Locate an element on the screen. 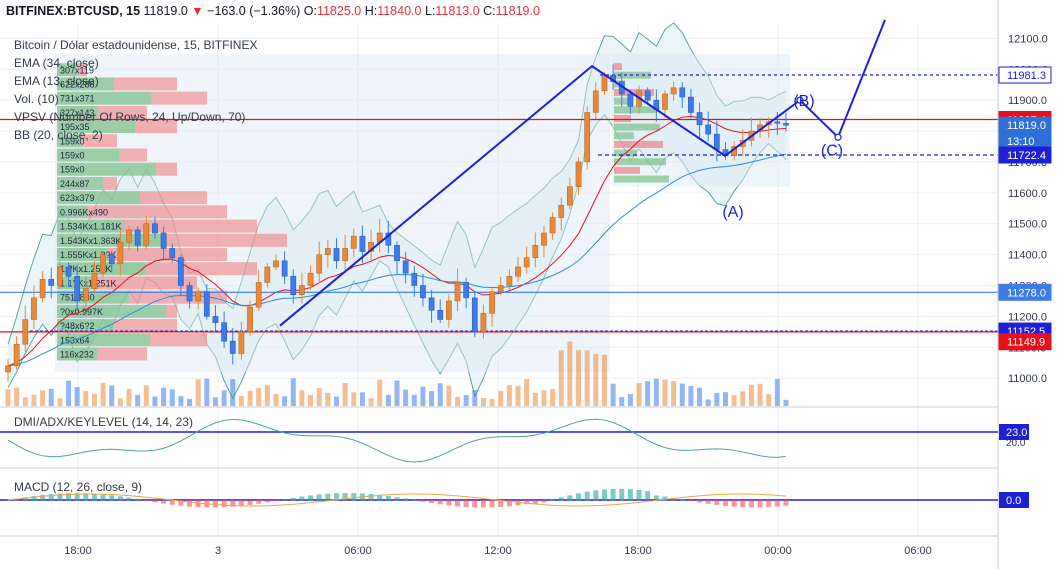 This screenshot has height=569, width=1060. legend-ema-34: EMA (34, close) is located at coordinates (56, 63).